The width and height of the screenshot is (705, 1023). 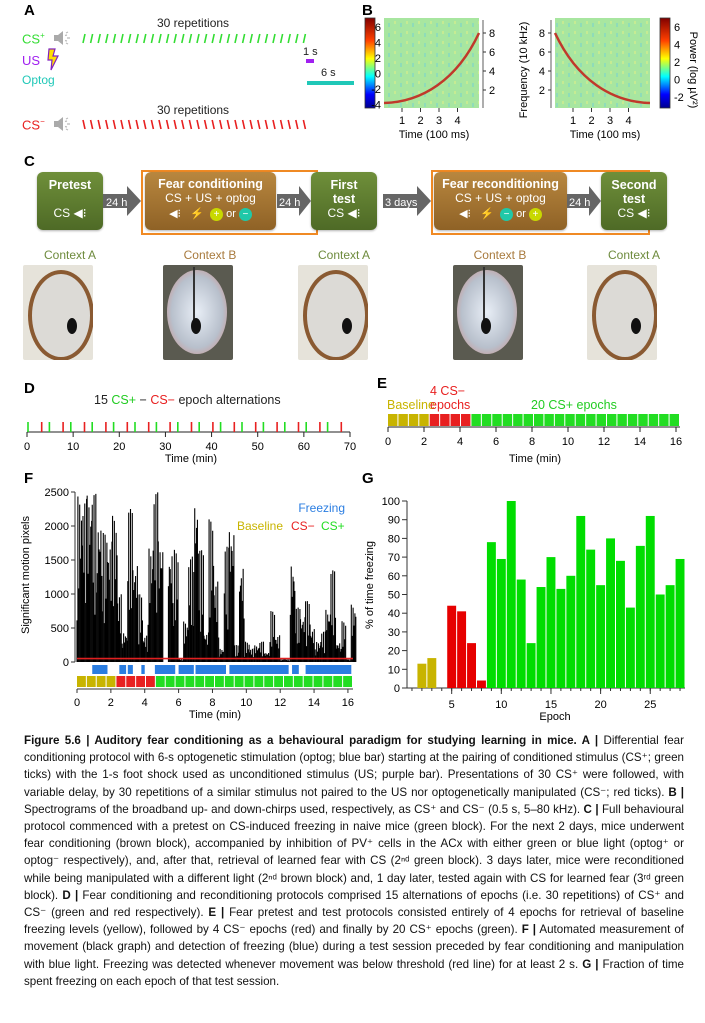 I want to click on panel-d-label: D, so click(x=29, y=388).